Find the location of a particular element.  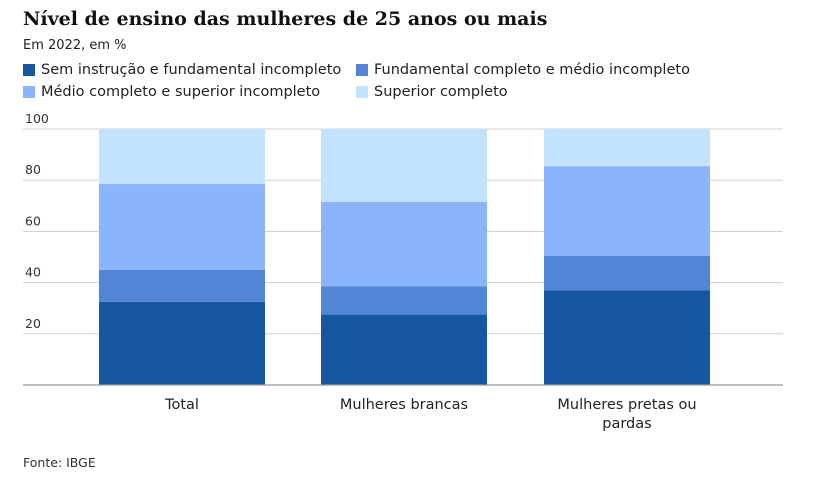

x-tick-label-0: Total is located at coordinates (181, 405).